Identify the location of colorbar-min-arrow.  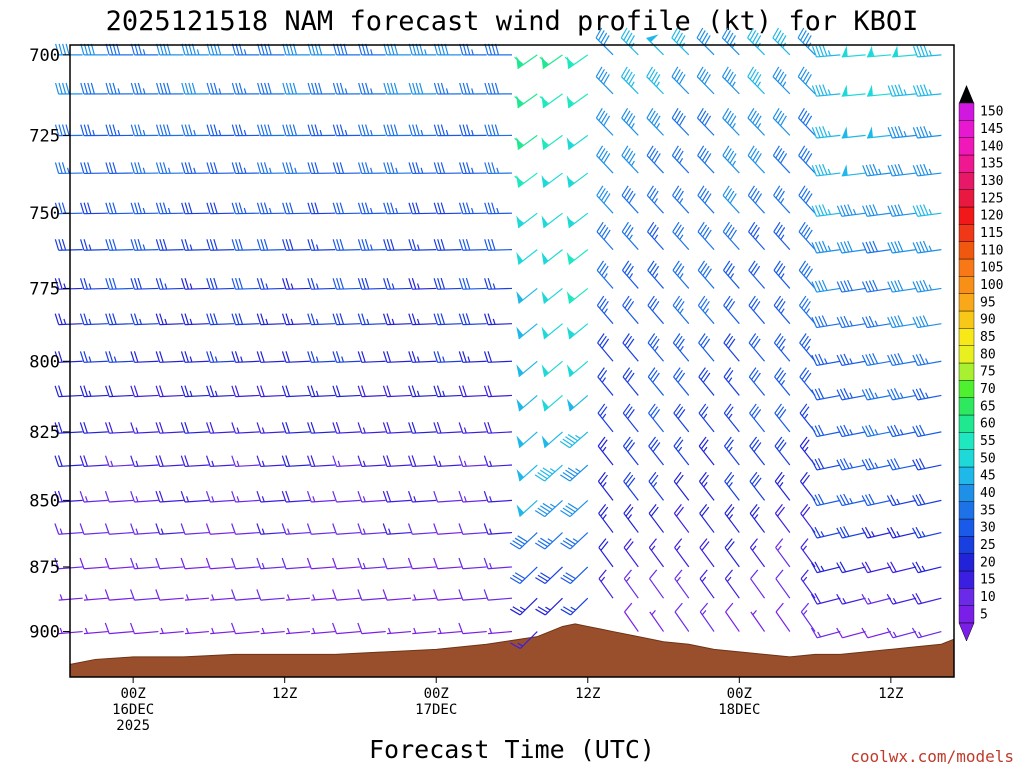
(966, 632).